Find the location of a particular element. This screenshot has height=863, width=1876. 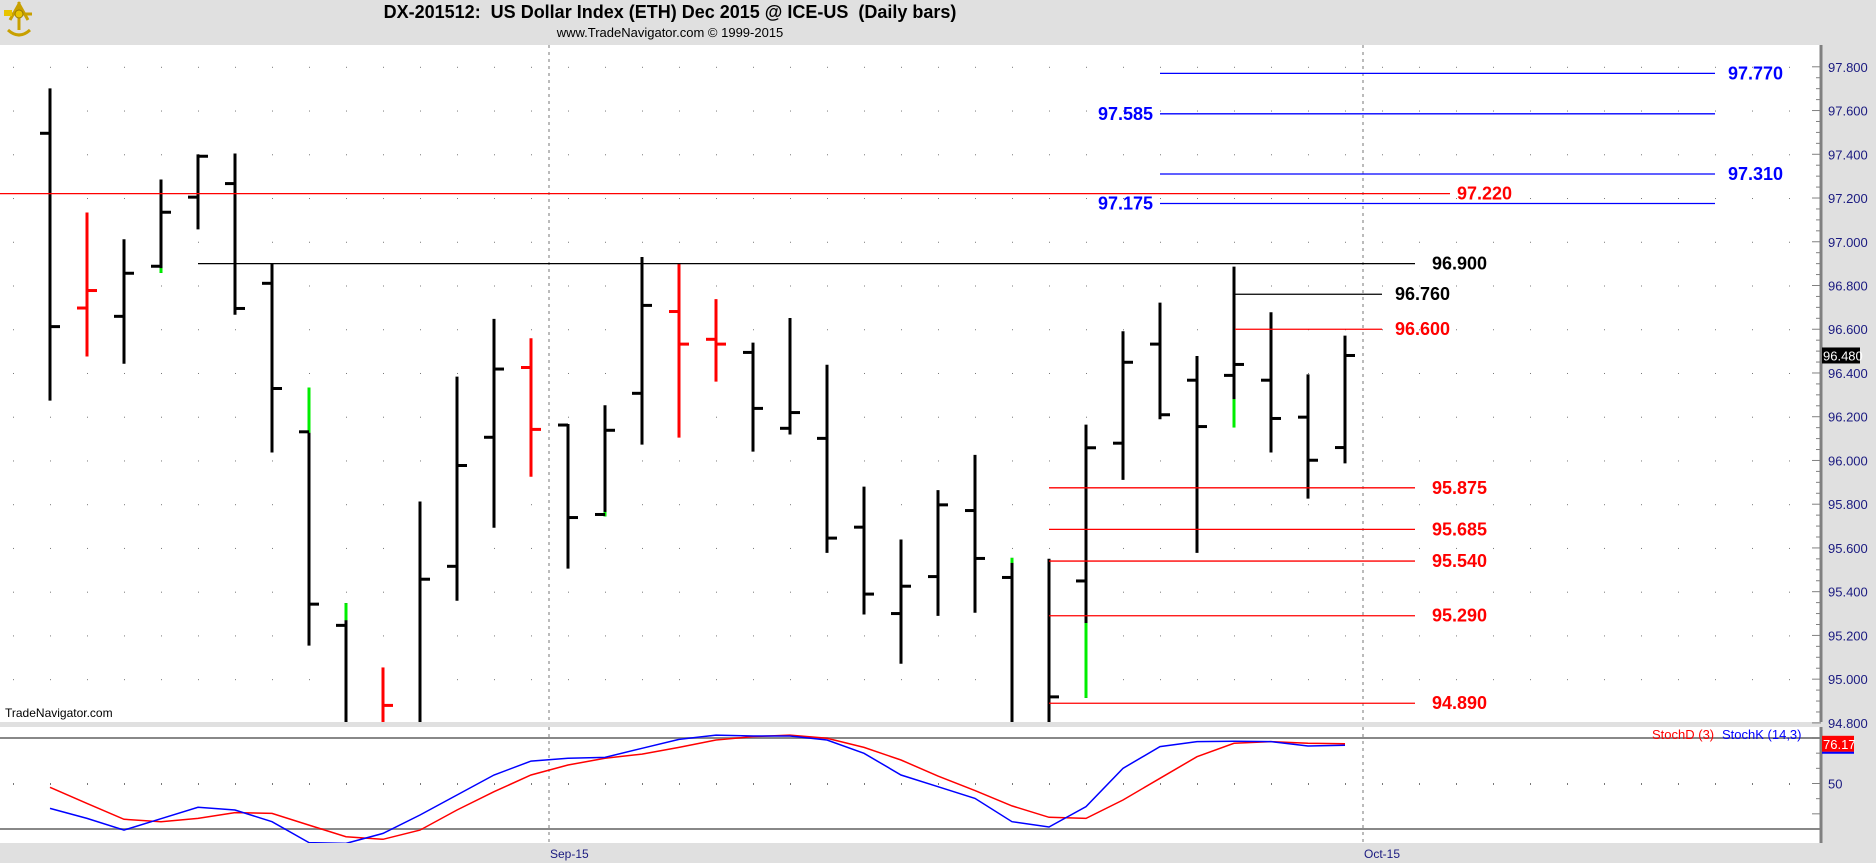

y-tick-label: 95.600 is located at coordinates (1848, 548).